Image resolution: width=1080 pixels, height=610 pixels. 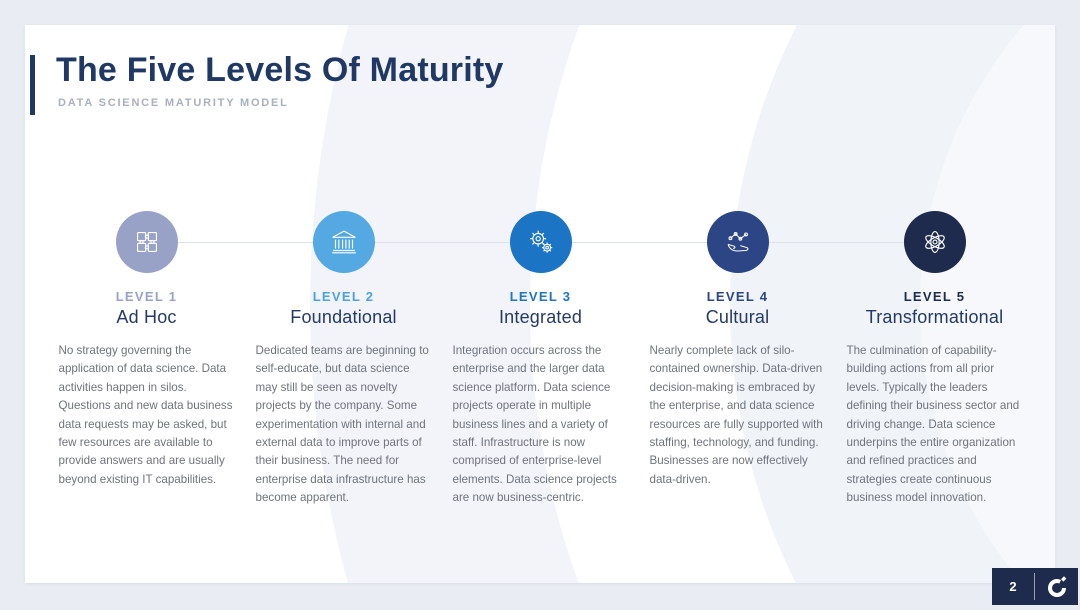 What do you see at coordinates (146, 317) in the screenshot?
I see `level-1-name: Ad Hoc` at bounding box center [146, 317].